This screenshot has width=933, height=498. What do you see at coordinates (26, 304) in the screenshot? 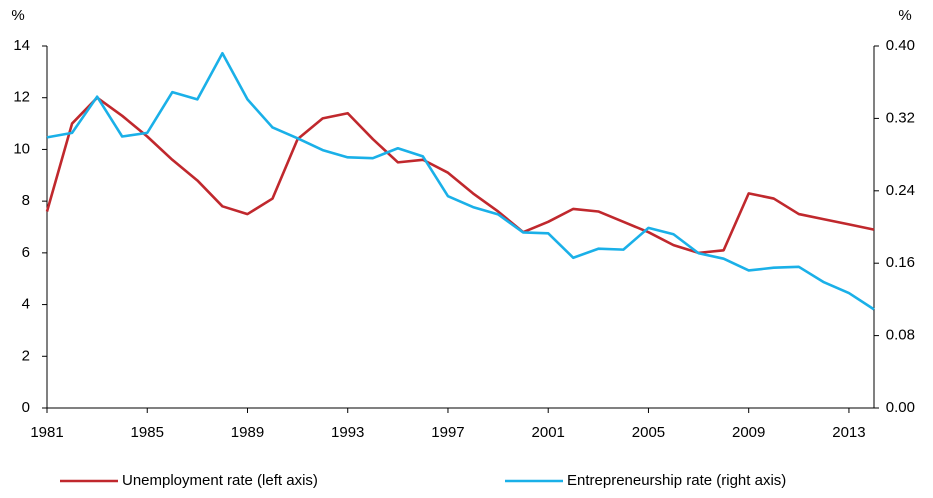
I see `y-tick-label: 4` at bounding box center [26, 304].